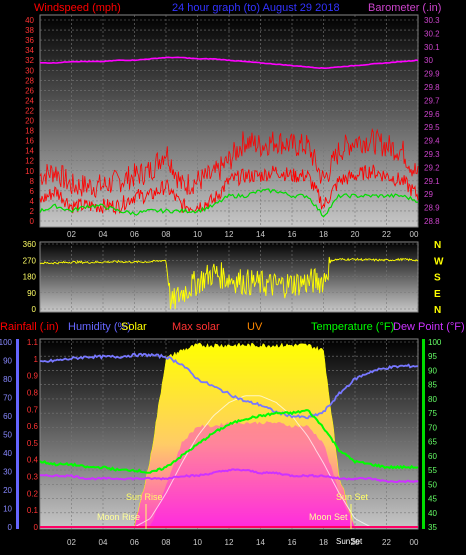 This screenshot has height=555, width=466. What do you see at coordinates (33, 342) in the screenshot?
I see `rainfall-tick: 1.1` at bounding box center [33, 342].